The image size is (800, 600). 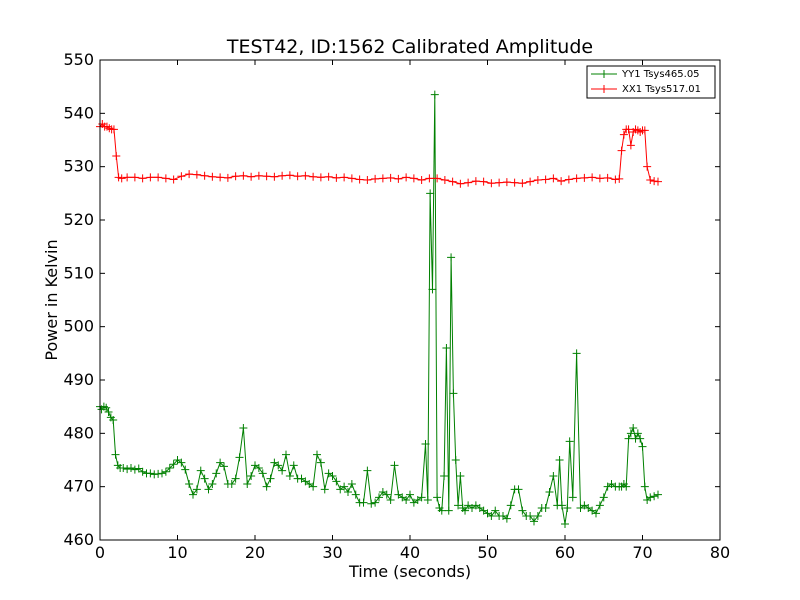 What do you see at coordinates (78, 539) in the screenshot?
I see `y-tick-label: 460` at bounding box center [78, 539].